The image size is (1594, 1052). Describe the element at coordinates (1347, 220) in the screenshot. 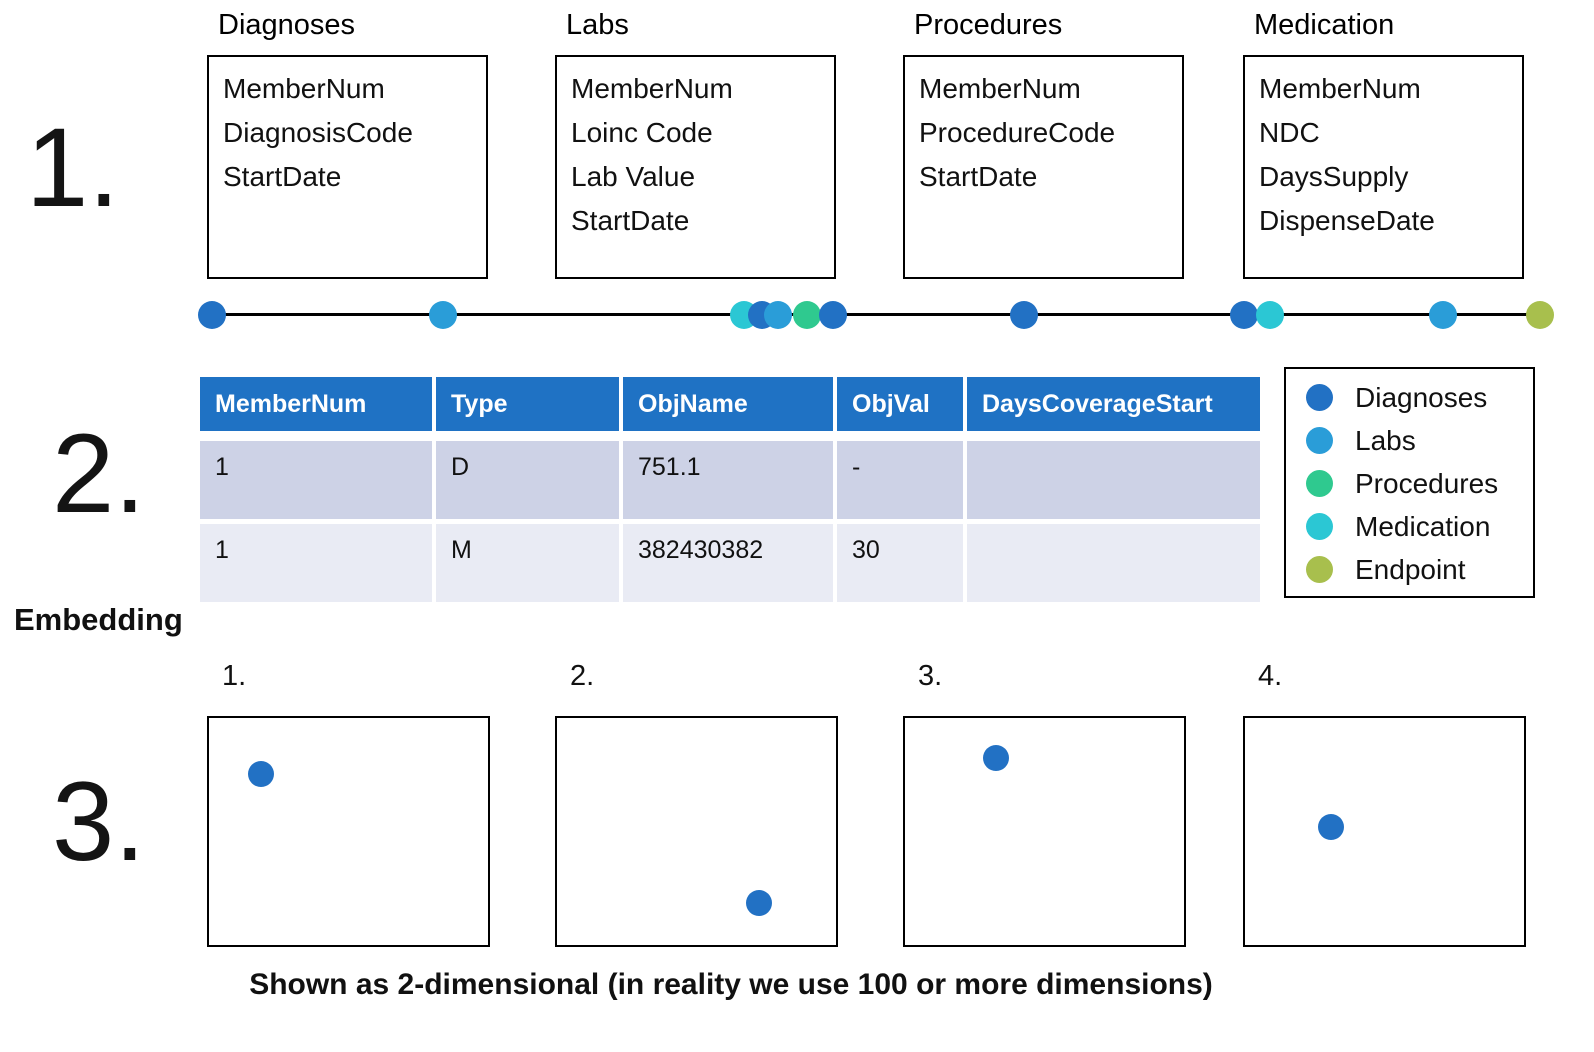

I see `entity-field: DispenseDate` at that location.